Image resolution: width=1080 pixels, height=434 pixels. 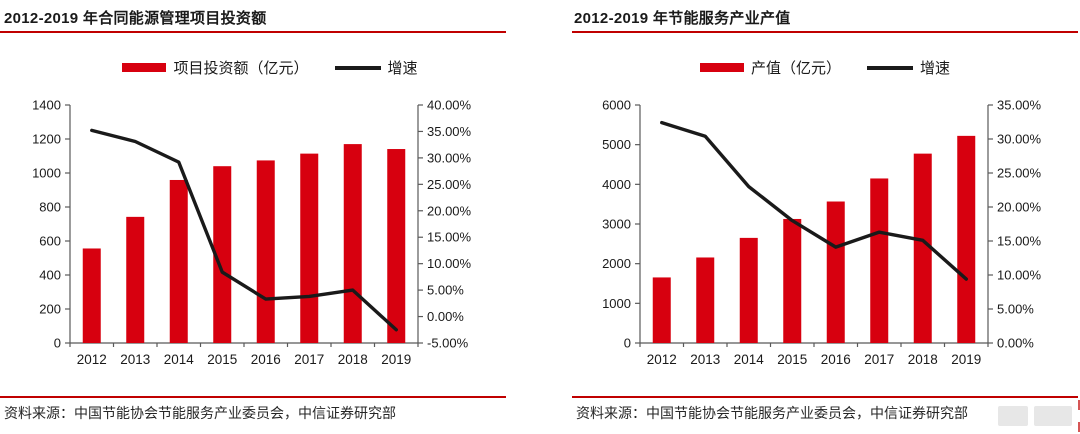 What do you see at coordinates (50, 241) in the screenshot?
I see `svg-text: 600` at bounding box center [50, 241].